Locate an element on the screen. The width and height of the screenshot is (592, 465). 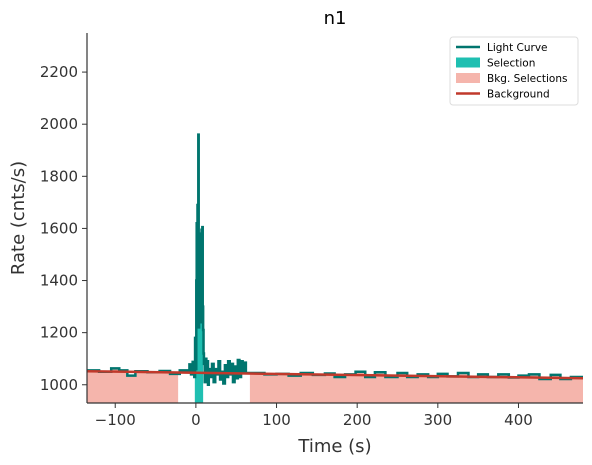
legend-box is located at coordinates (514, 71).